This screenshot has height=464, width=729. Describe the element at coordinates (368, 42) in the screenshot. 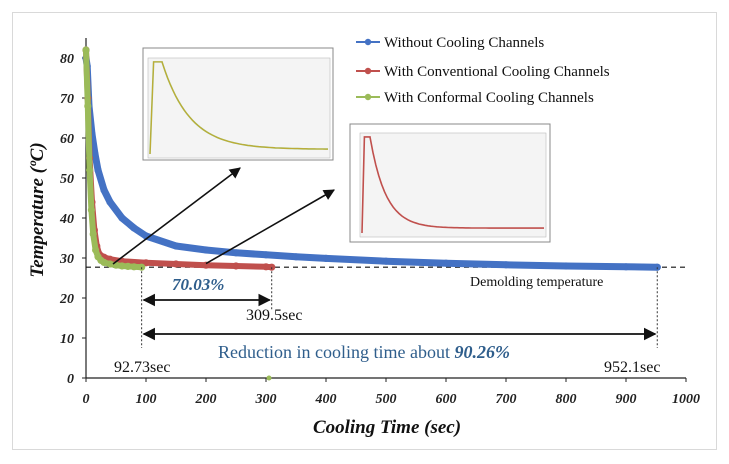

I see `legend-marker-without` at that location.